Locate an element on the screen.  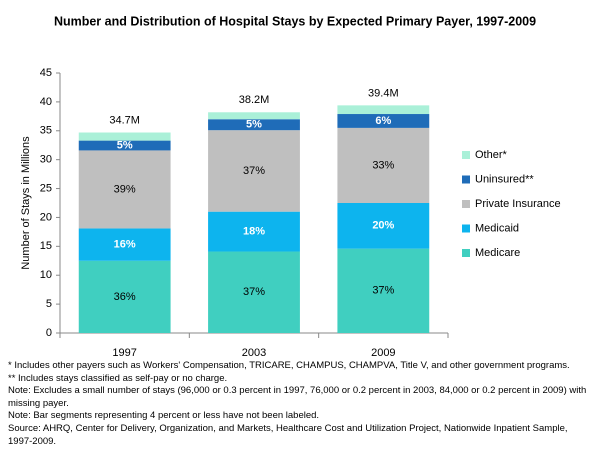
total-label: 34.7M is located at coordinates (124, 120).